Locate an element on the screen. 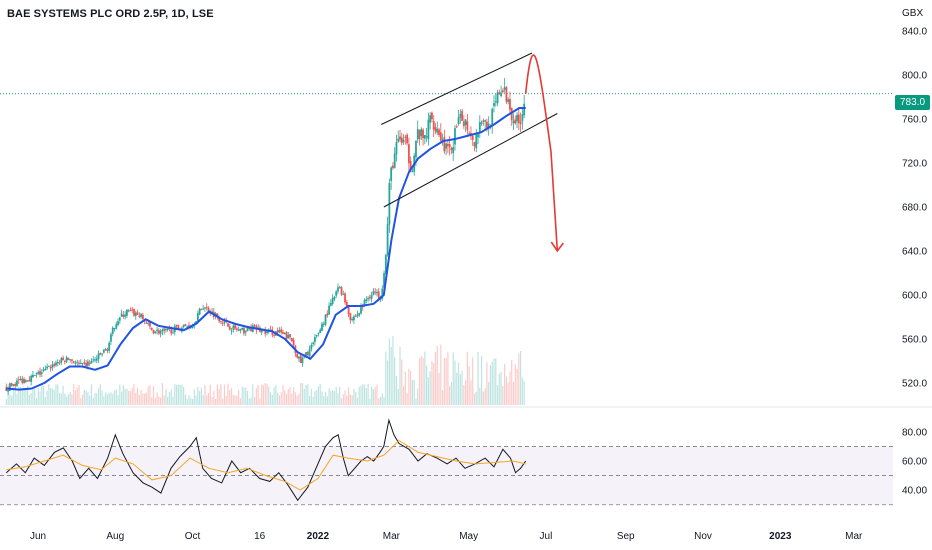  price-tick-label: 720.0 is located at coordinates (914, 164).